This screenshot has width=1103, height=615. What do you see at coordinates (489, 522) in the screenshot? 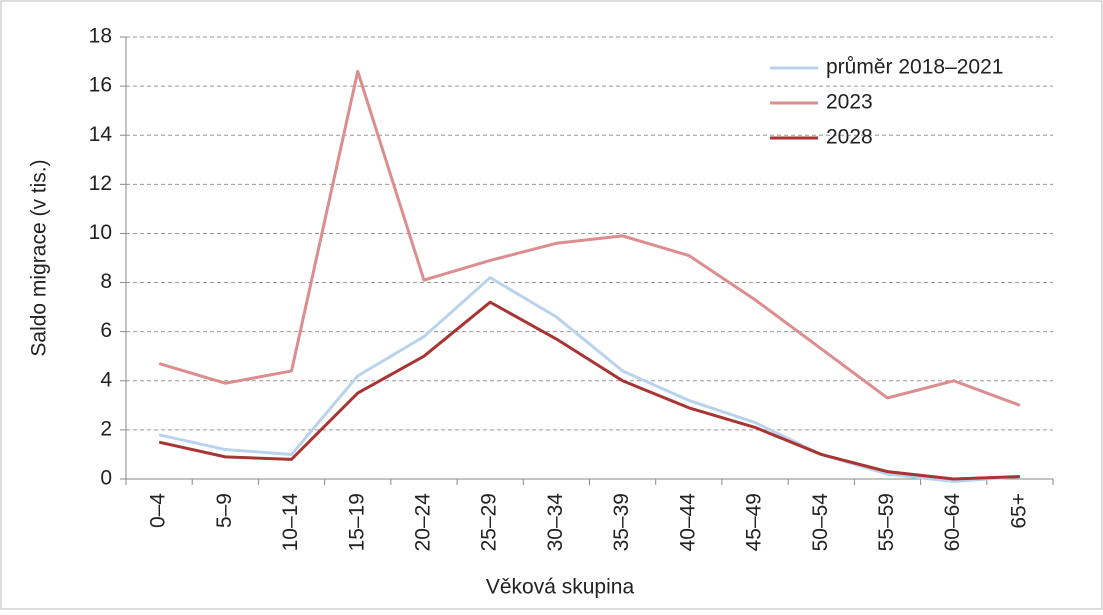
I see `x-tick-label: 25–29` at bounding box center [489, 522].